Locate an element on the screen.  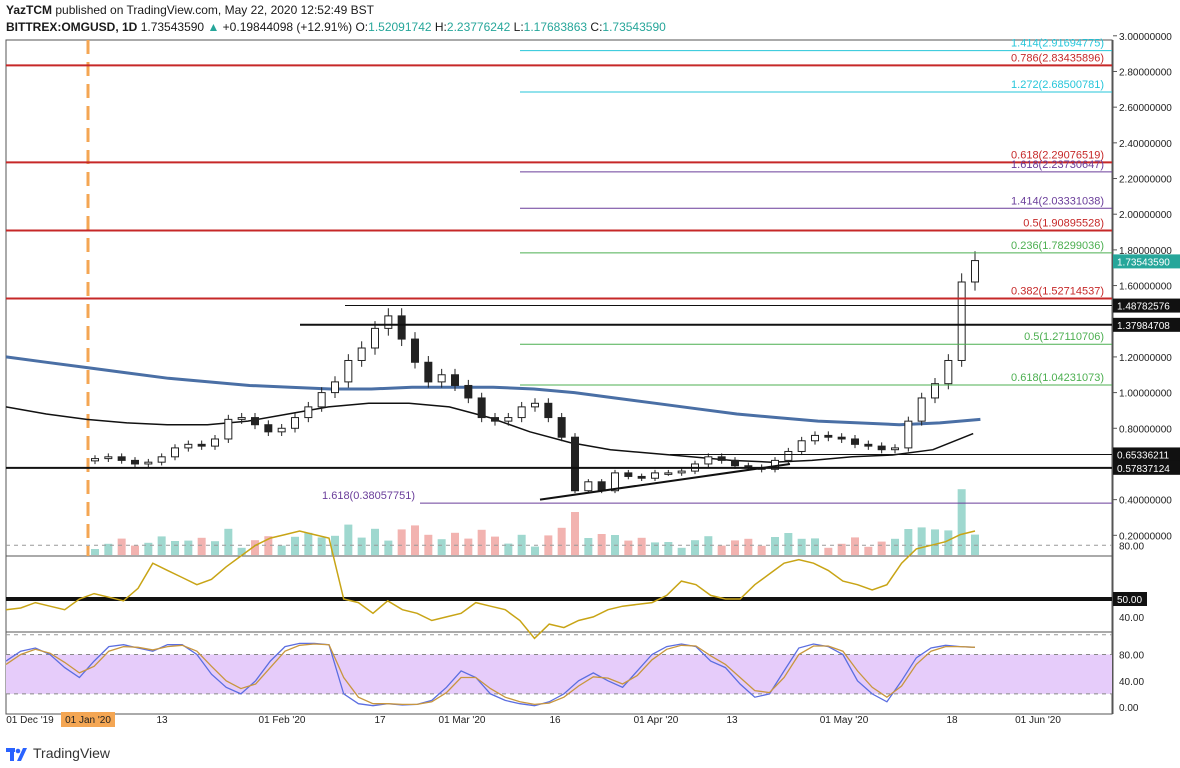
x-tick-label: 01 May '20 is located at coordinates (844, 720).